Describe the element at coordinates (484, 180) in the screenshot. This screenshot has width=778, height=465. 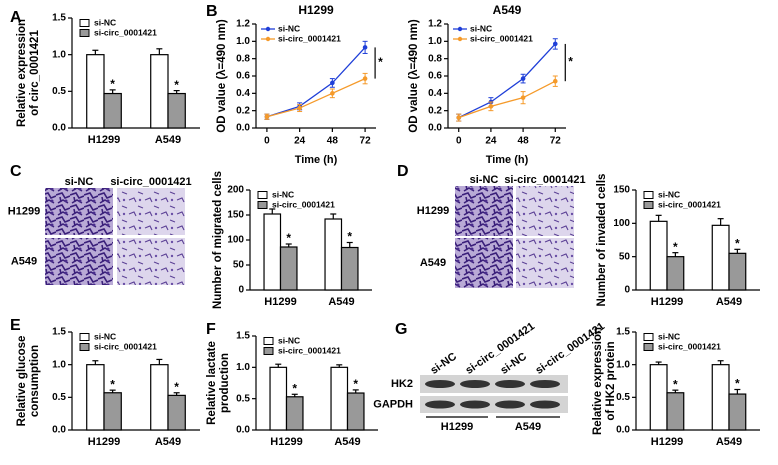
I see `micrograph-column-label: si-NC` at that location.